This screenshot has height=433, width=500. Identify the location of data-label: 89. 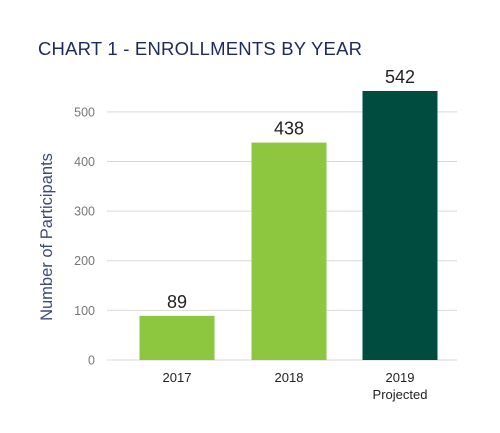
(177, 302).